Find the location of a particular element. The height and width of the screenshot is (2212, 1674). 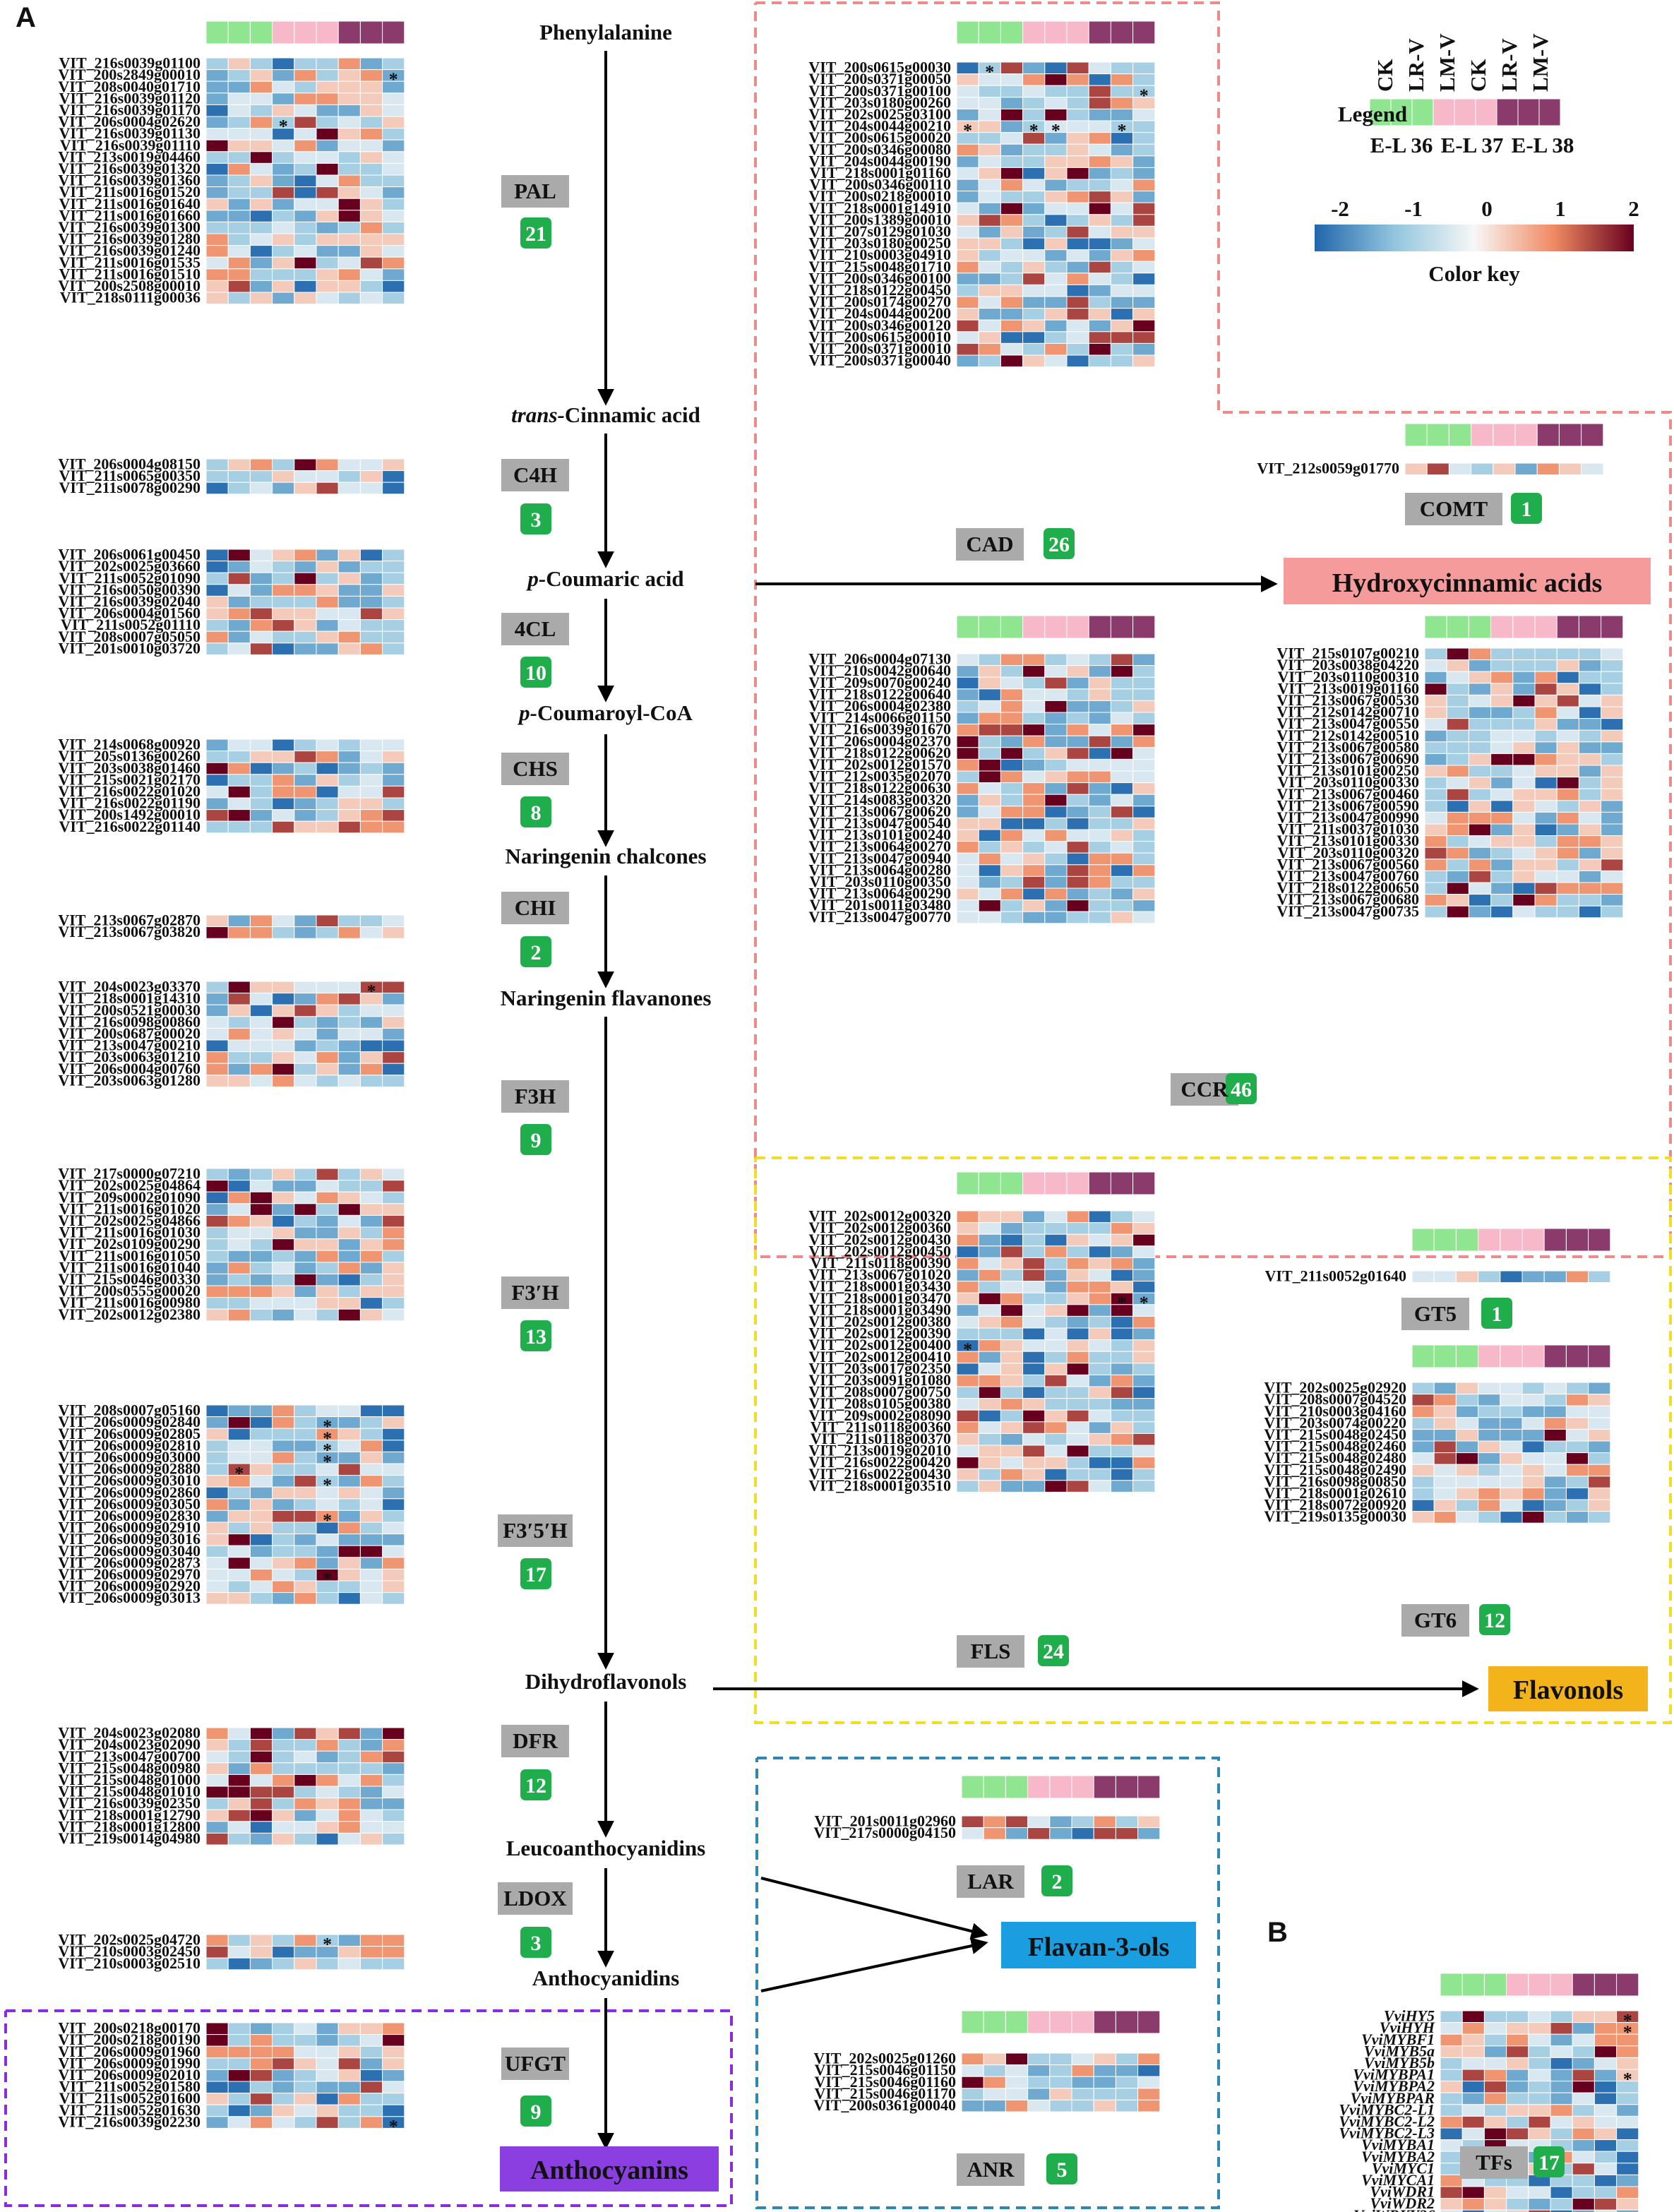

gene-label: VIT_203s0017g02350 is located at coordinates (879, 1368).